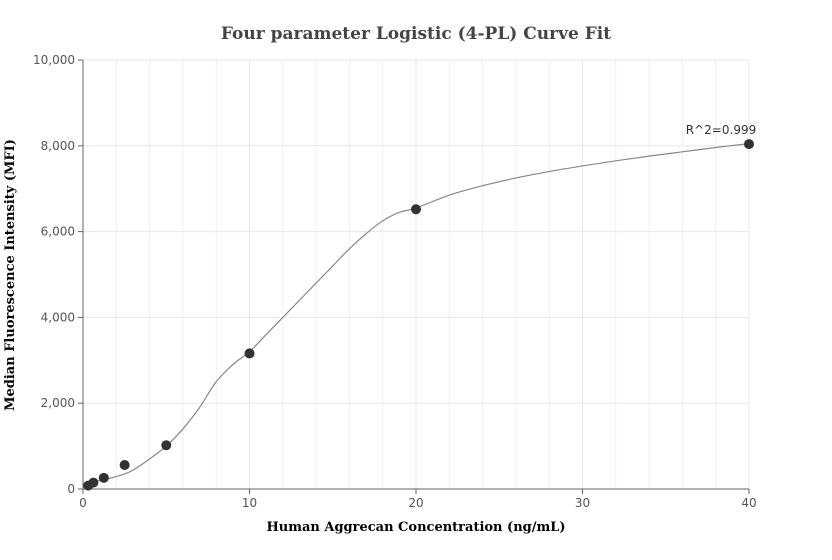 The height and width of the screenshot is (560, 832). Describe the element at coordinates (249, 503) in the screenshot. I see `x-tick-label: 10` at that location.